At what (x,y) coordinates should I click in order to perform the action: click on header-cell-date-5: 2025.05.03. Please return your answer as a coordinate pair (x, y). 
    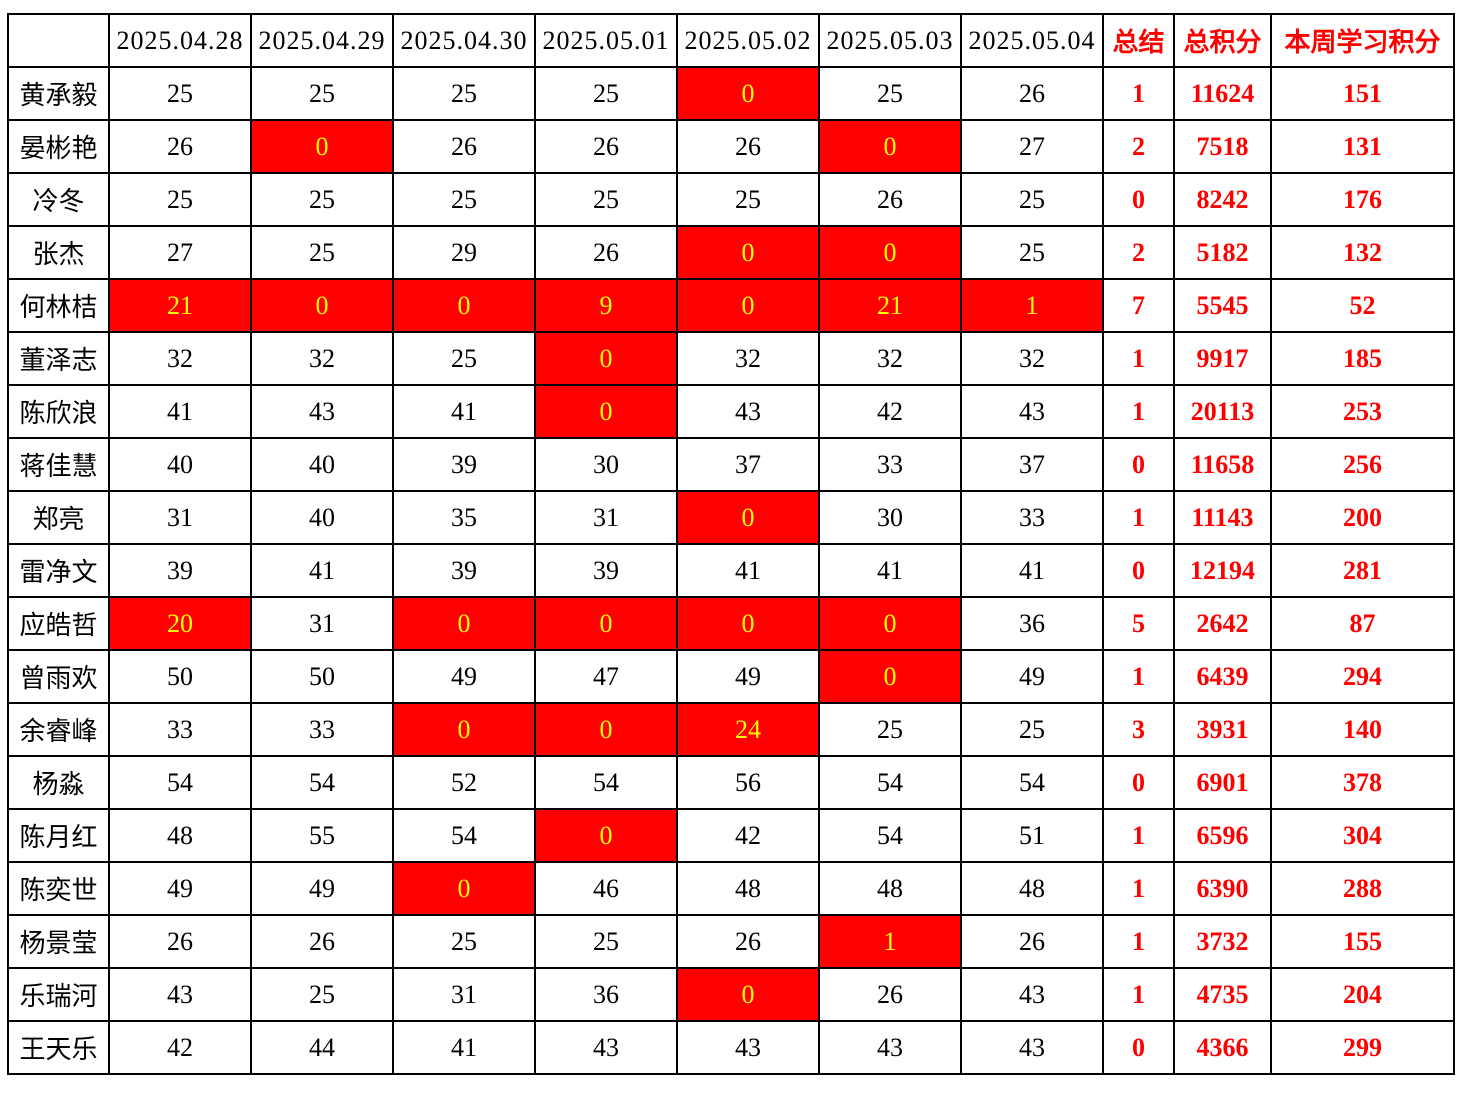
    Looking at the image, I should click on (890, 40).